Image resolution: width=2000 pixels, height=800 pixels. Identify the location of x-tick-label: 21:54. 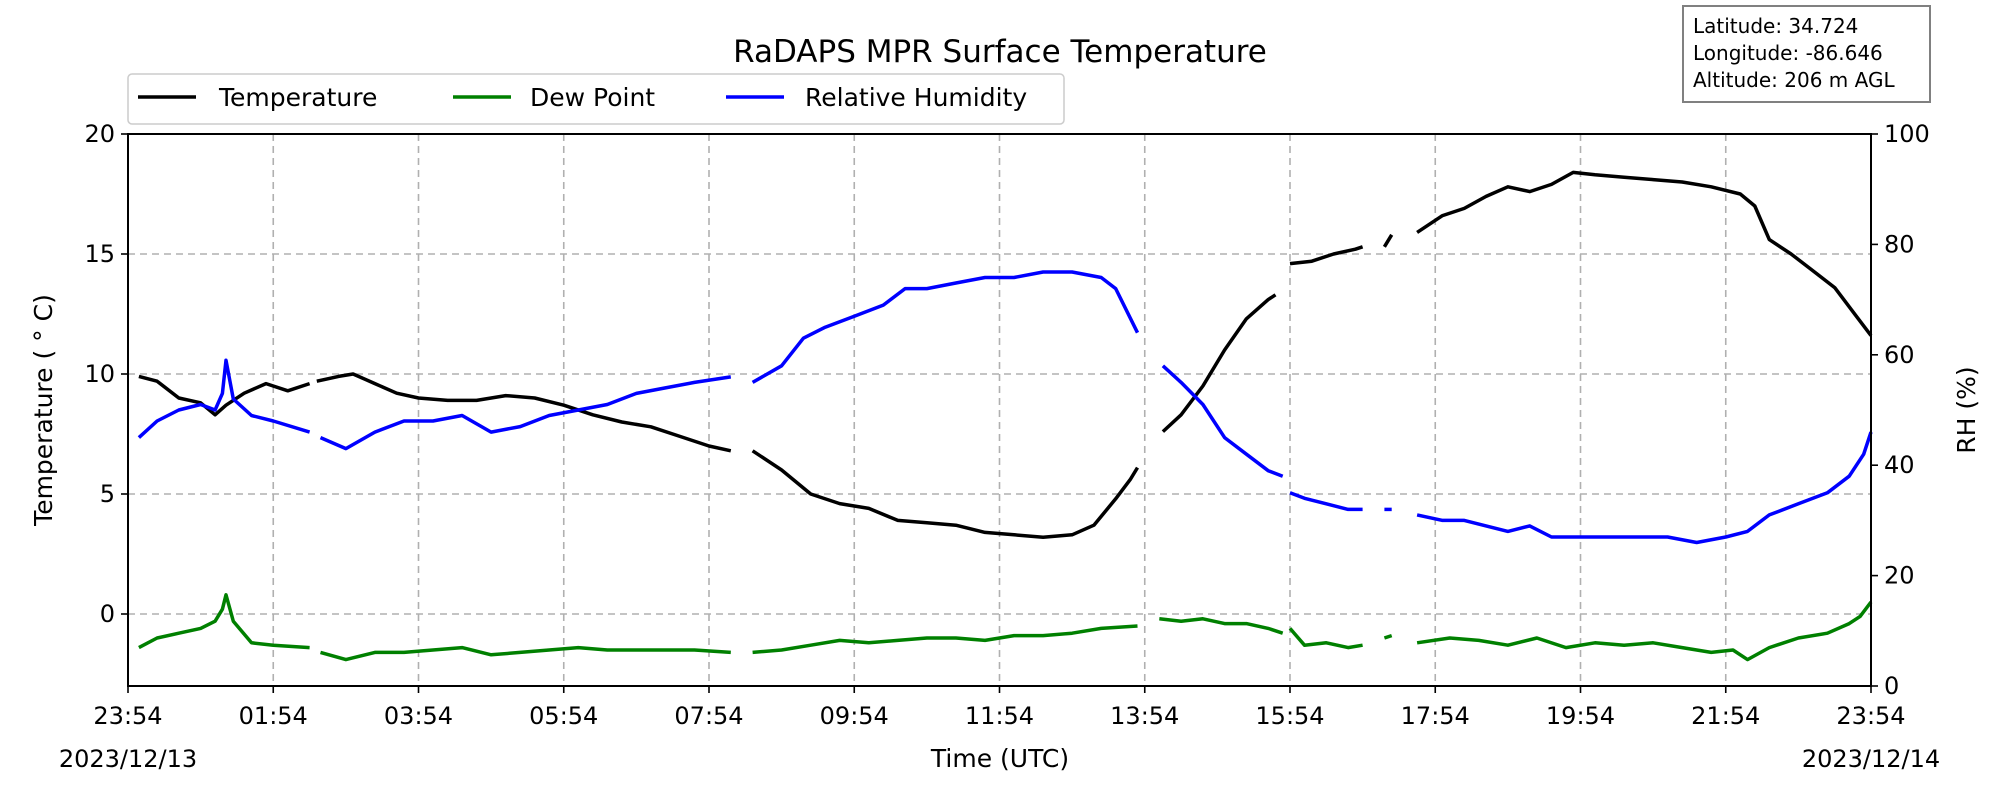
(1725, 716).